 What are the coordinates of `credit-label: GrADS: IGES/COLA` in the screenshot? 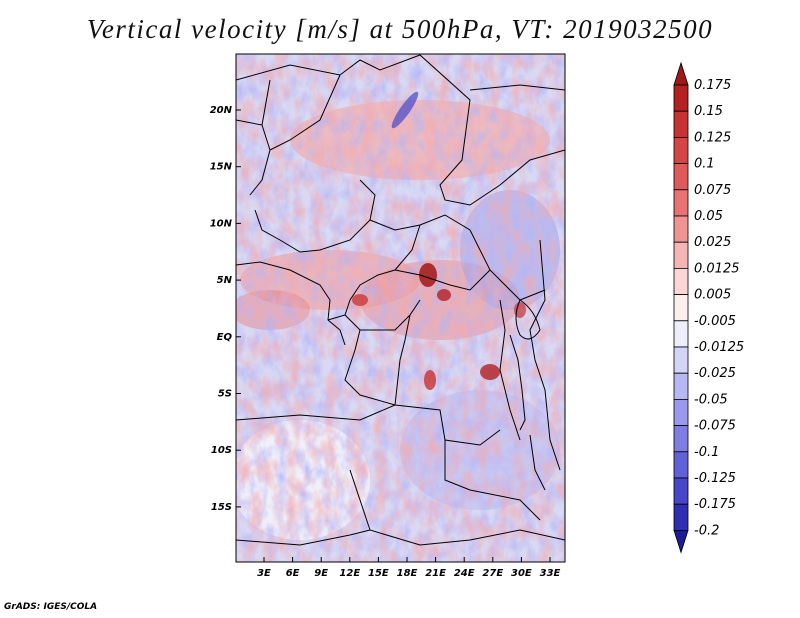 It's located at (51, 607).